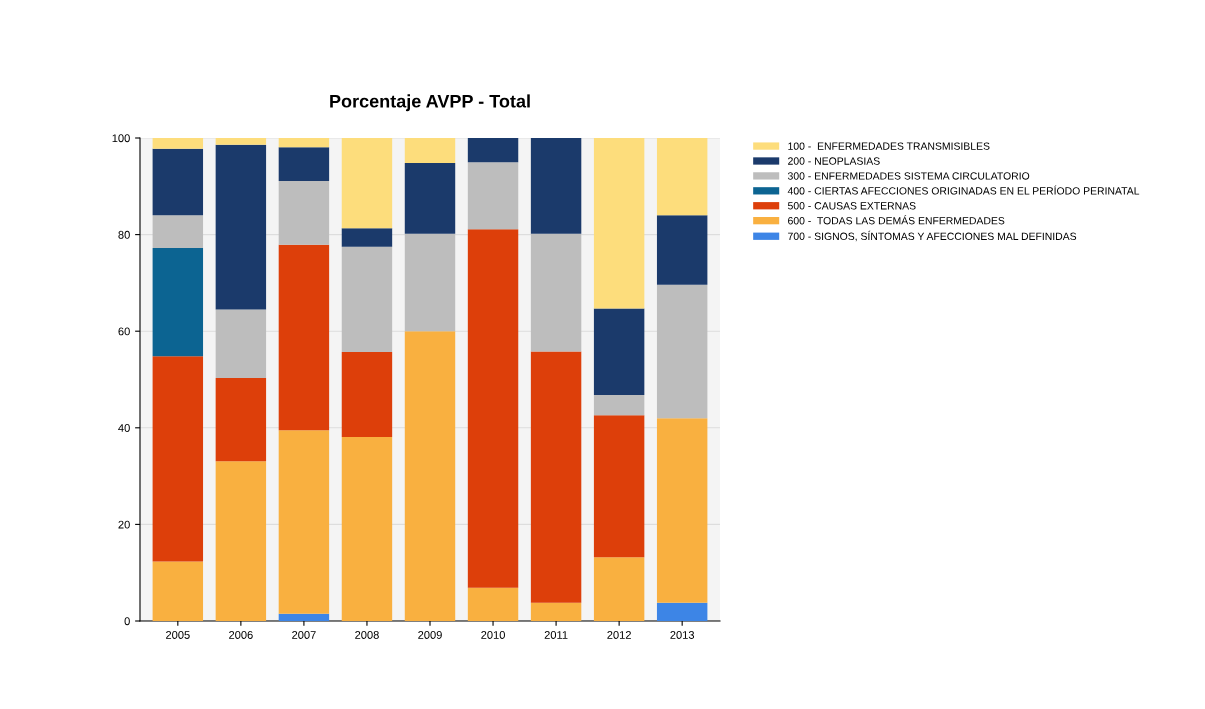 The width and height of the screenshot is (1205, 709). I want to click on x-tick-label: 2010, so click(493, 635).